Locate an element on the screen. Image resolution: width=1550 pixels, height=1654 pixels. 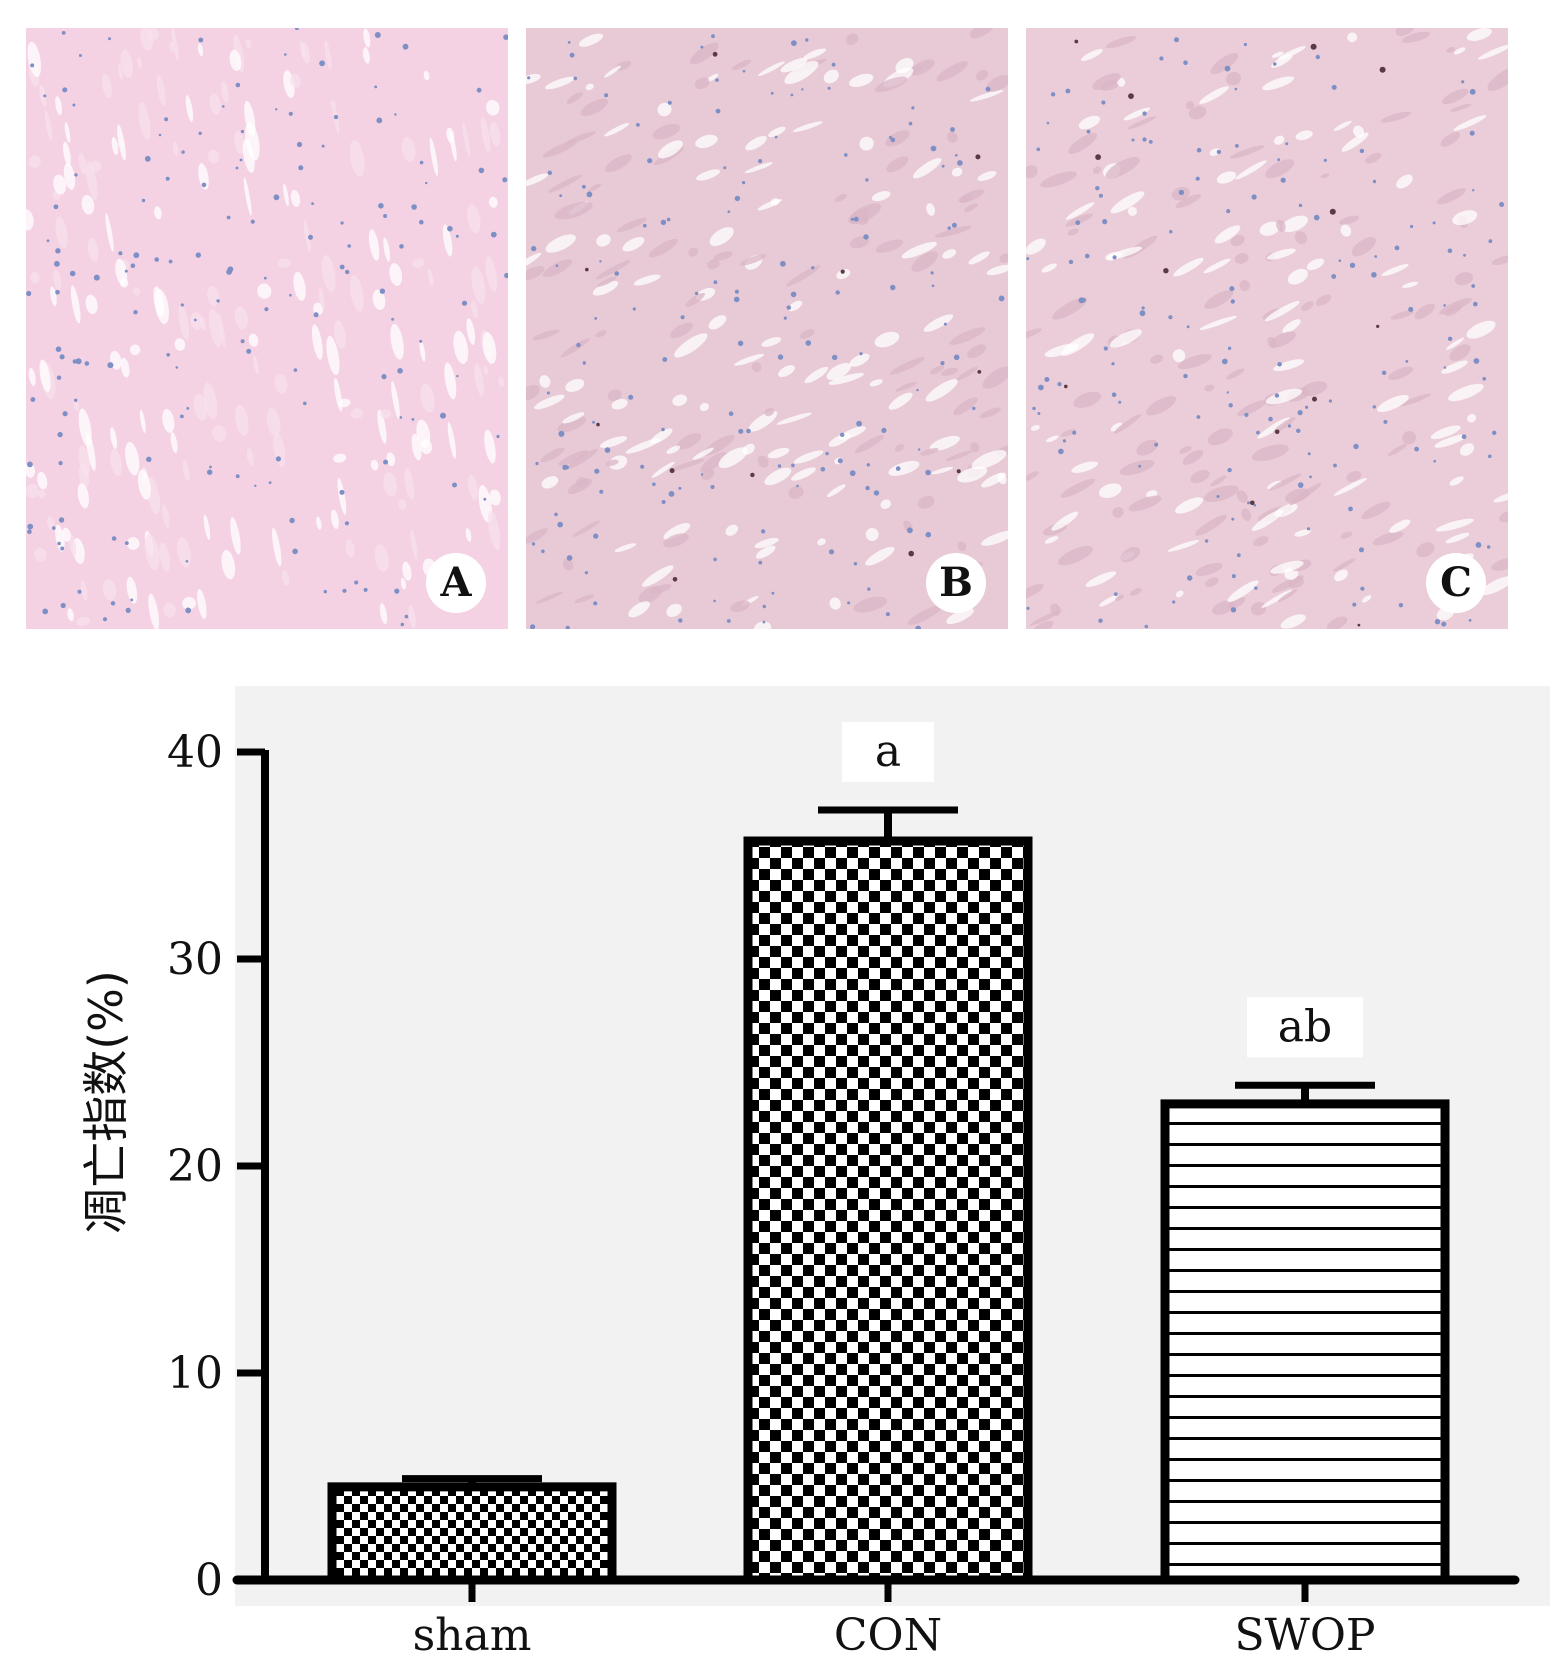
micrograph-panel-c: C is located at coordinates (1267, 328).